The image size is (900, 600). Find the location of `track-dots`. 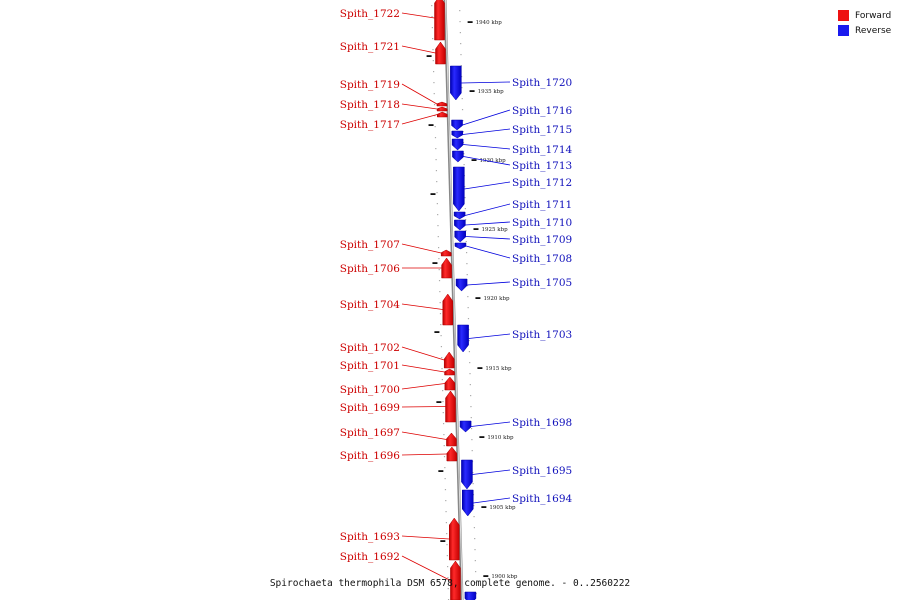

track-dots is located at coordinates (454, 302).